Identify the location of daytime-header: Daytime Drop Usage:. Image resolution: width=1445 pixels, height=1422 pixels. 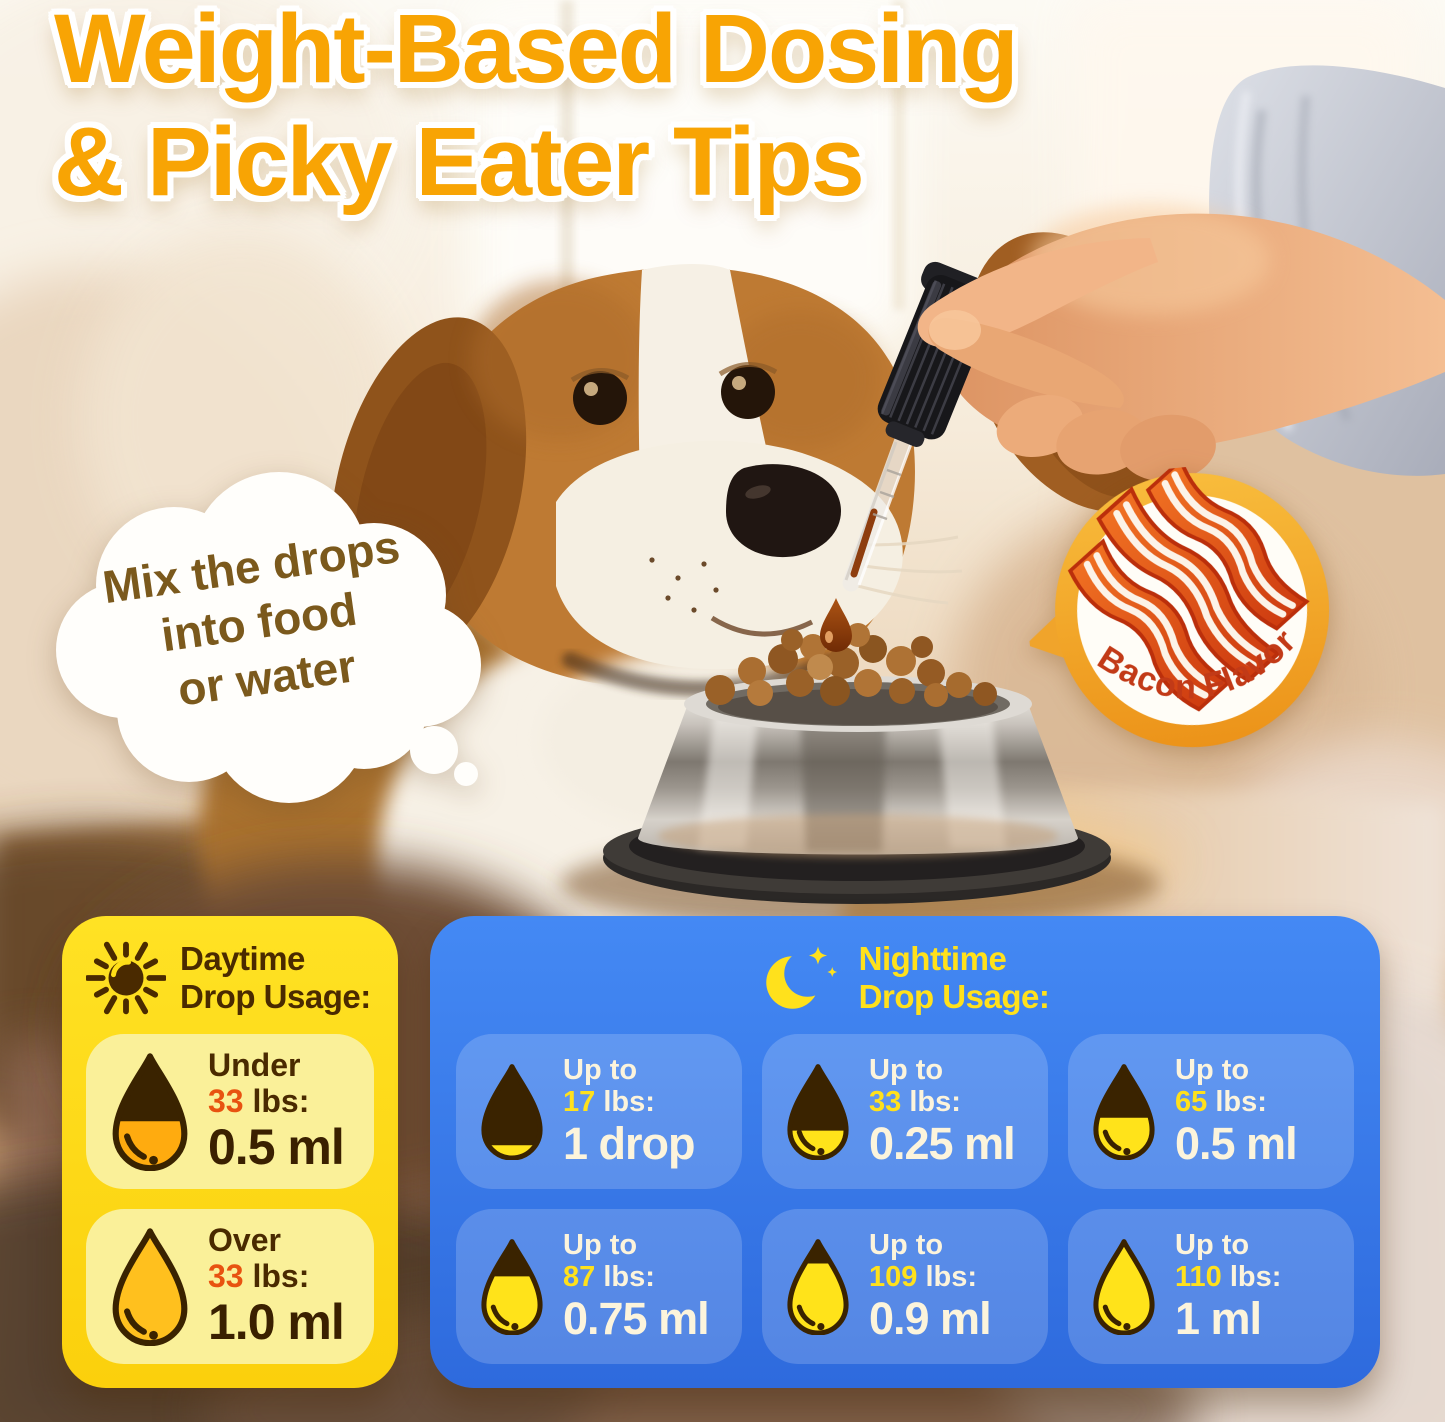
(230, 978).